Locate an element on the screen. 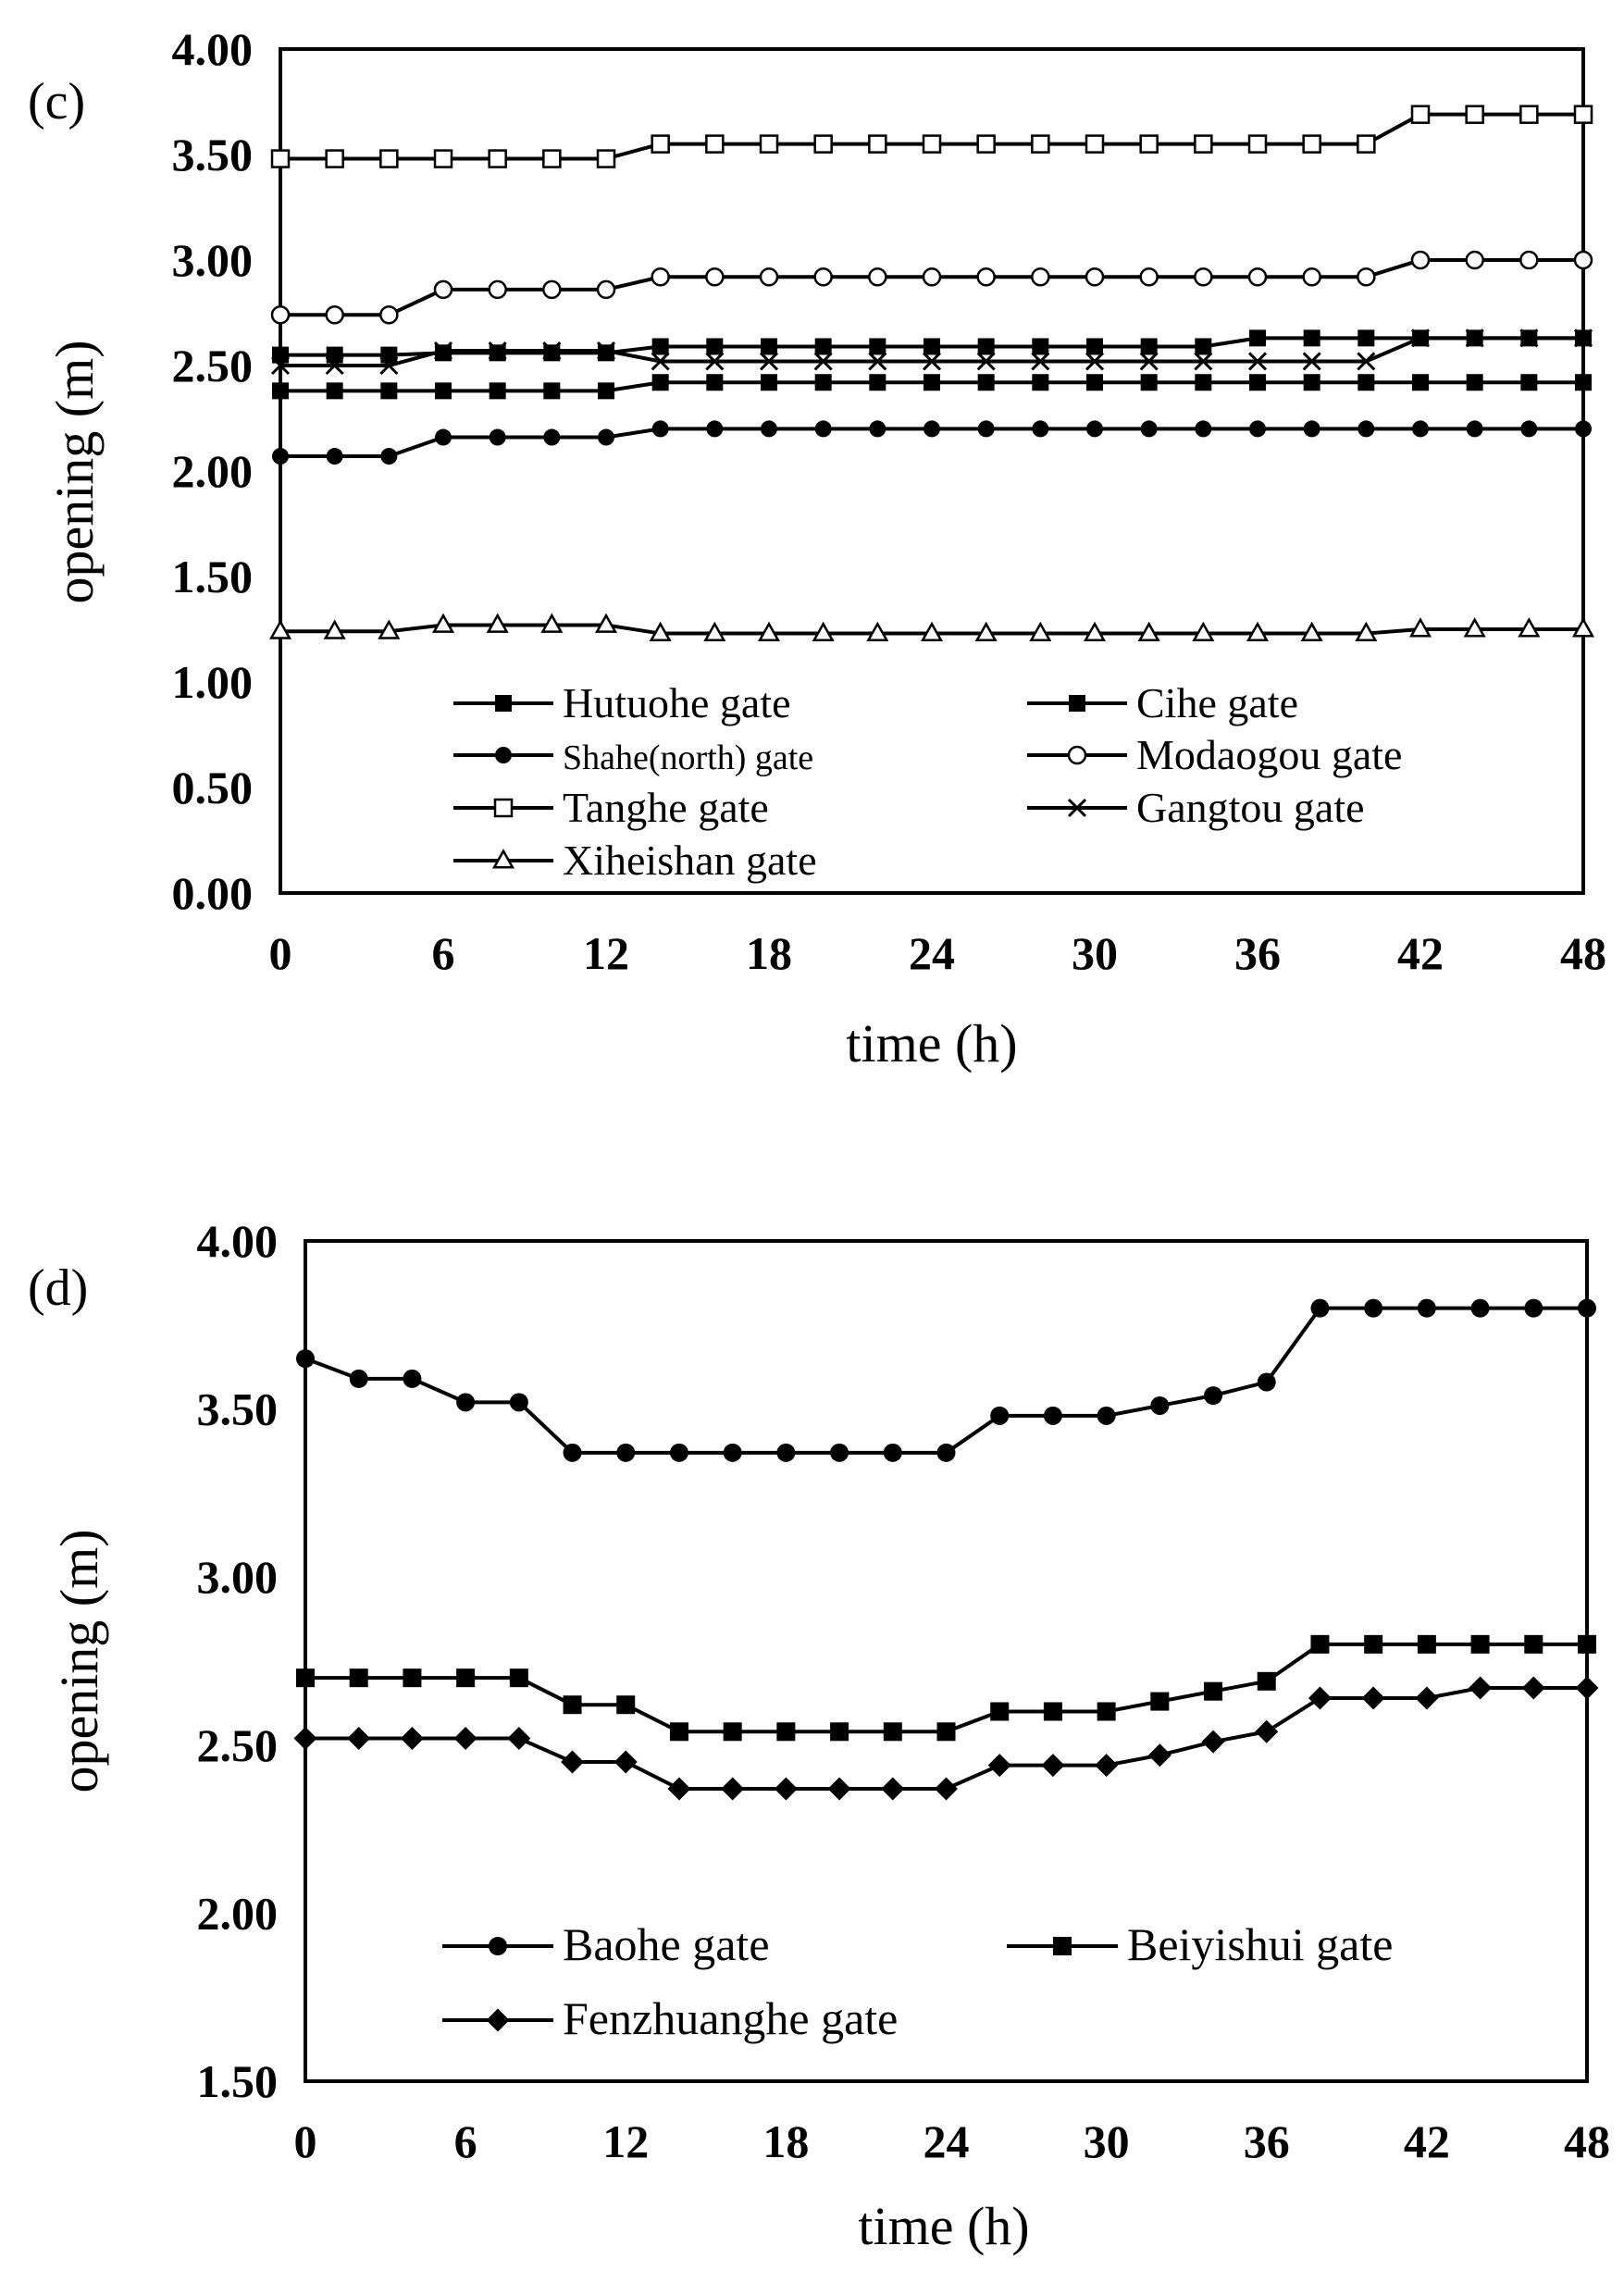 This screenshot has height=2270, width=1624. y-tick-label: 3.50 is located at coordinates (238, 1409).